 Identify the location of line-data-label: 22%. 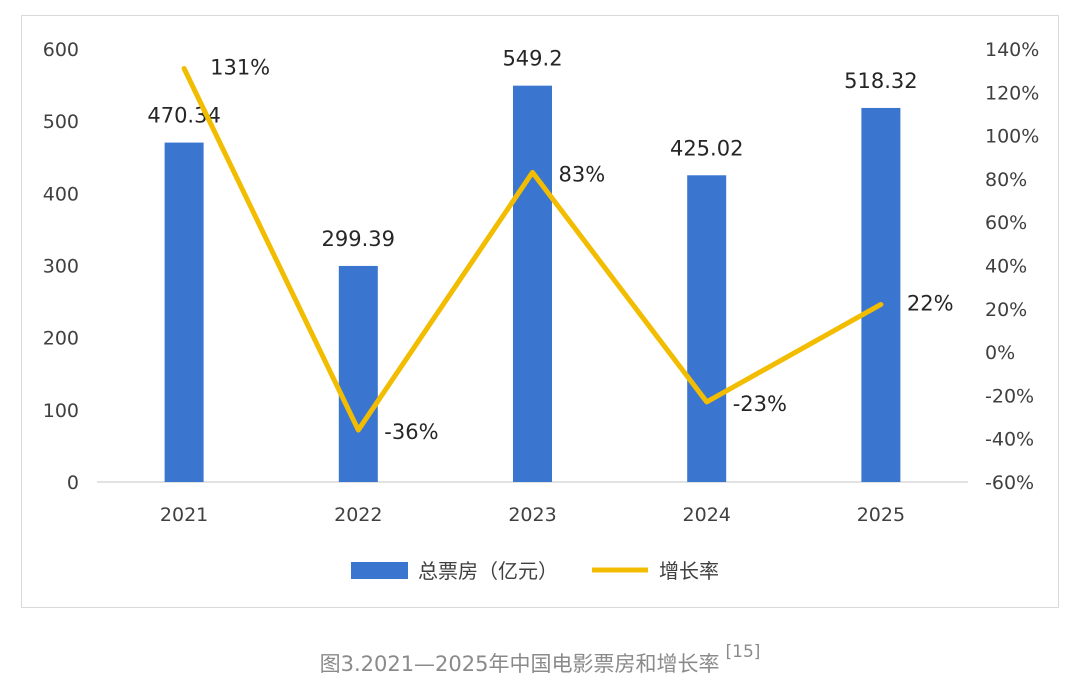
(930, 303).